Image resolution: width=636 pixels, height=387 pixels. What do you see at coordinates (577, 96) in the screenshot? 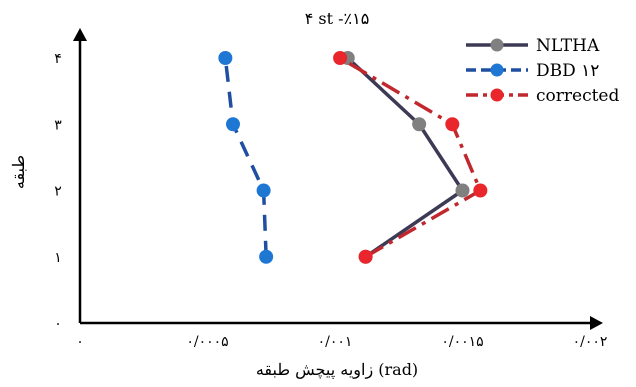
I see `legend-label: corrected` at bounding box center [577, 96].